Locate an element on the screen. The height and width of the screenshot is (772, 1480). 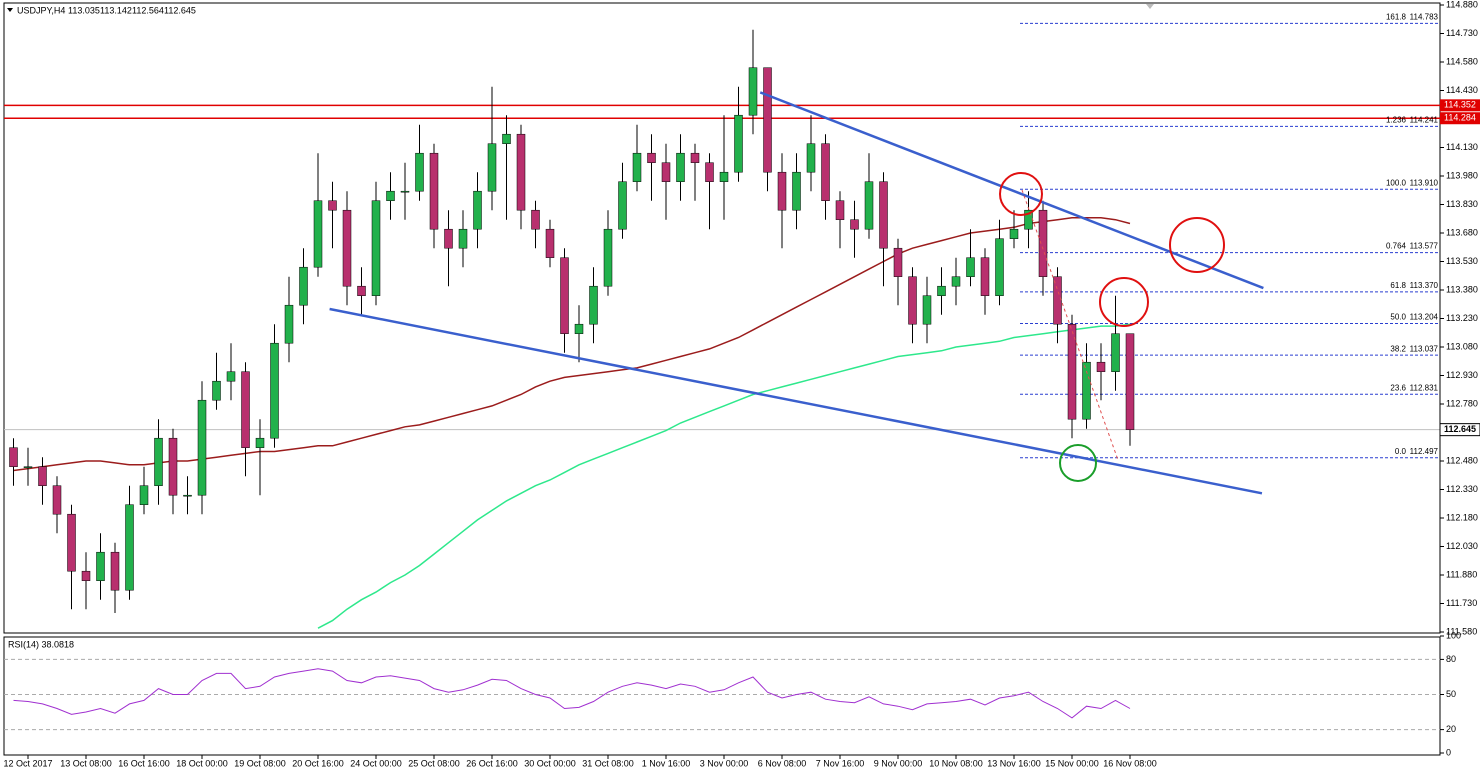
x-tick-label: 25 Oct 08:00 is located at coordinates (434, 763).